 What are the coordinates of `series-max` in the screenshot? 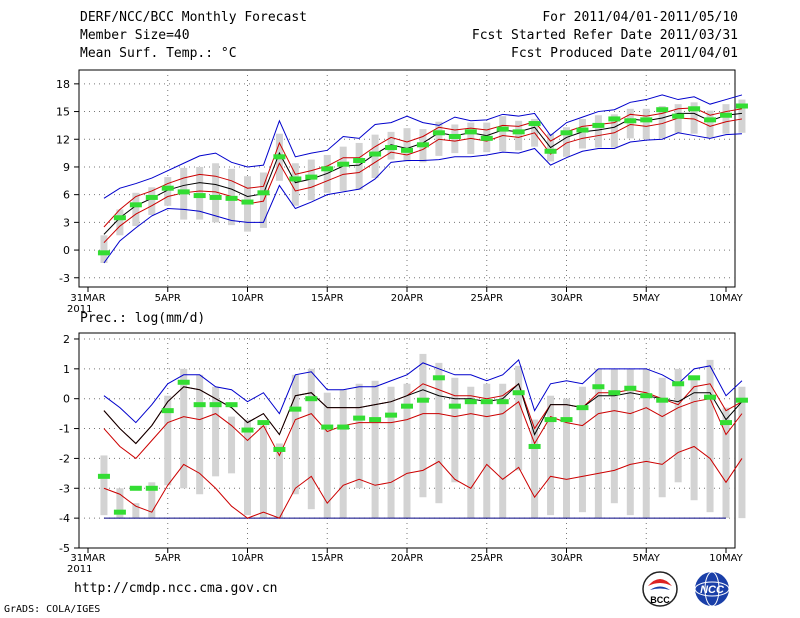 It's located at (423, 391).